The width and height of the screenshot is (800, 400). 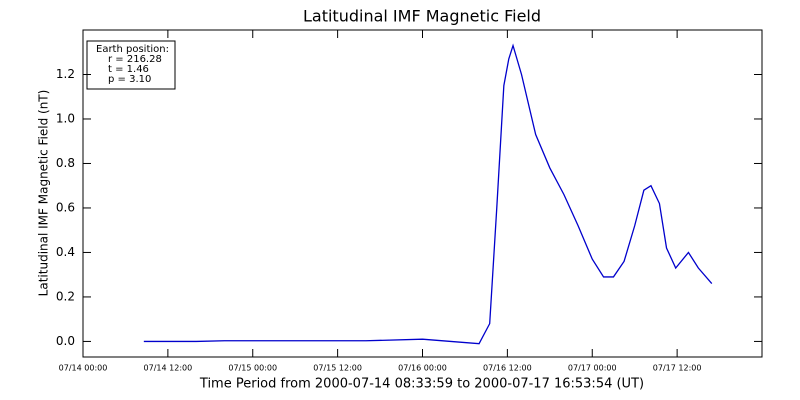 What do you see at coordinates (252, 368) in the screenshot?
I see `x-tick-label: 07/15 00:00` at bounding box center [252, 368].